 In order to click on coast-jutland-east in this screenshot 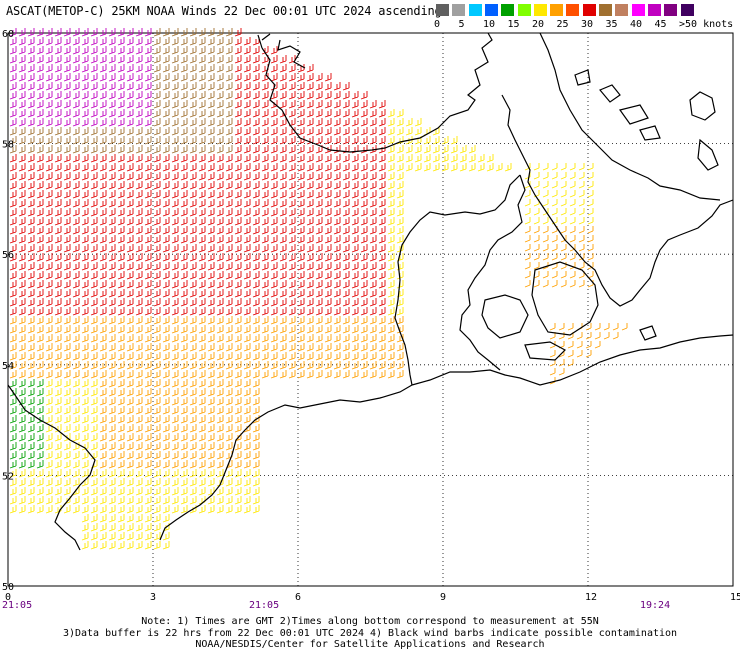, I will do `click(492, 272)`.